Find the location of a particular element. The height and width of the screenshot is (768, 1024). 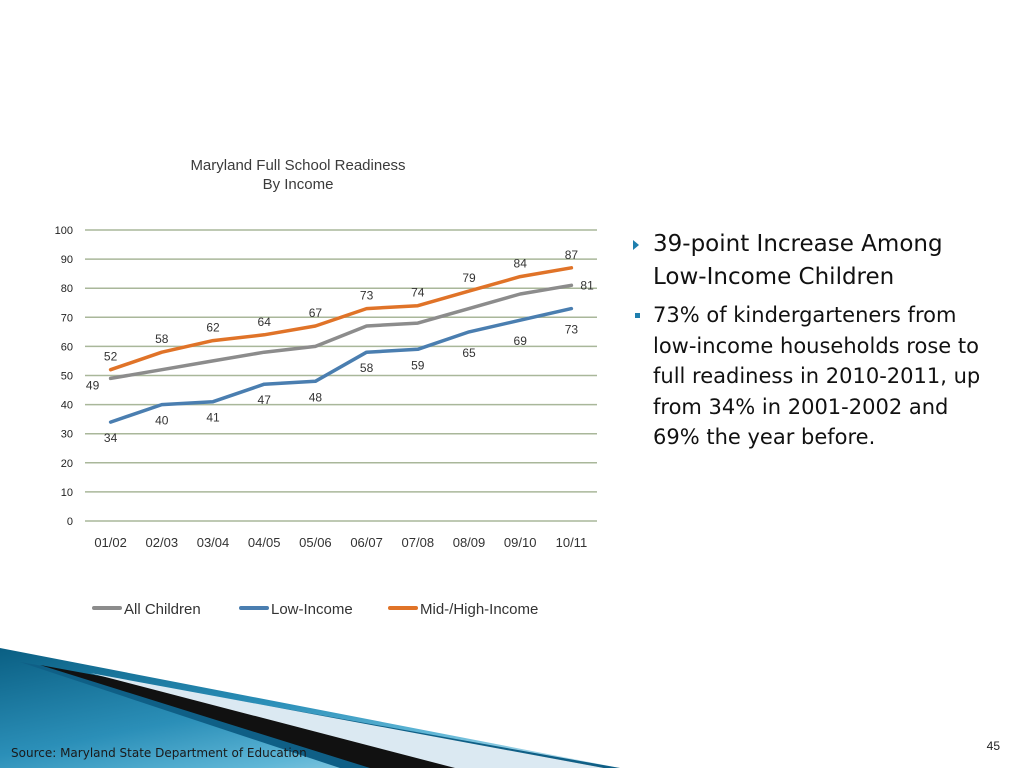

x-tick-label: 08/09 is located at coordinates (469, 542).